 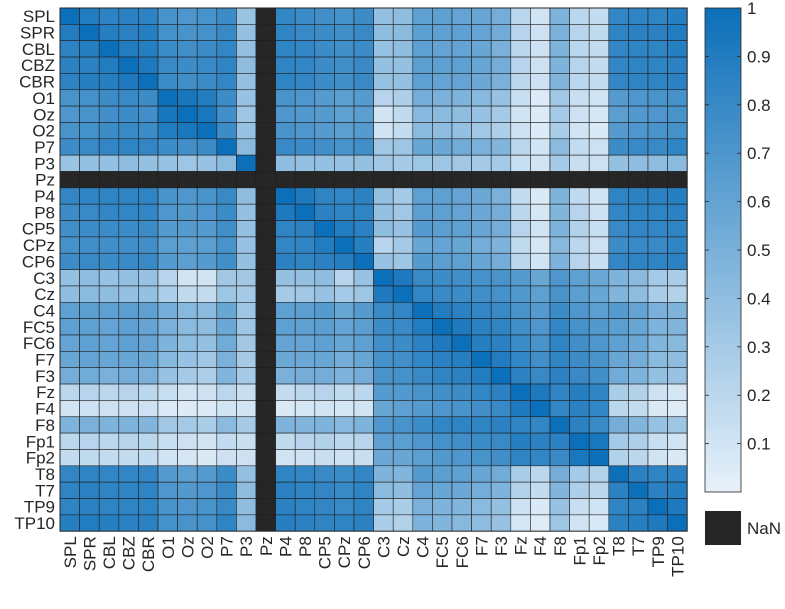 I want to click on x-tick-label: F7, so click(x=481, y=546).